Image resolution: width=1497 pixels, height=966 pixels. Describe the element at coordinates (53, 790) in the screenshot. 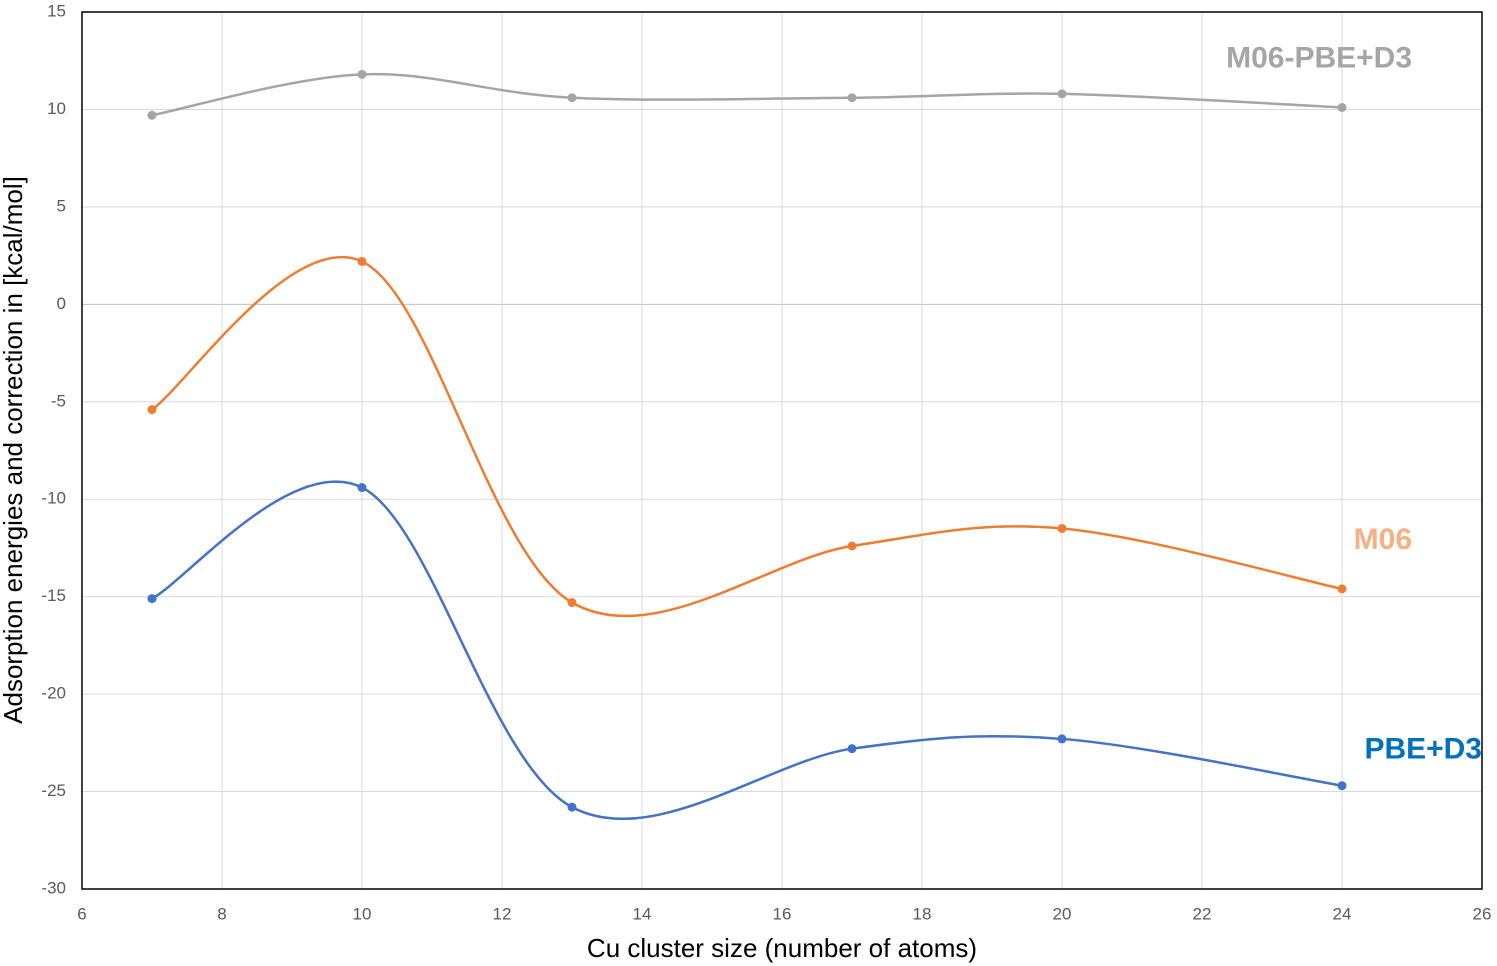

I see `y-tick-label: -25` at that location.